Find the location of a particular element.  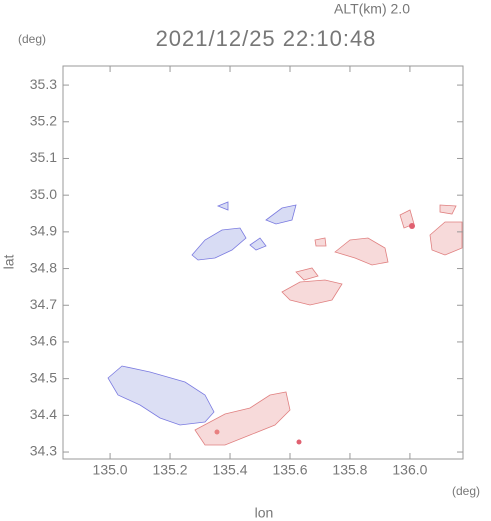

y-tick-label: 35.2 is located at coordinates (43, 120).